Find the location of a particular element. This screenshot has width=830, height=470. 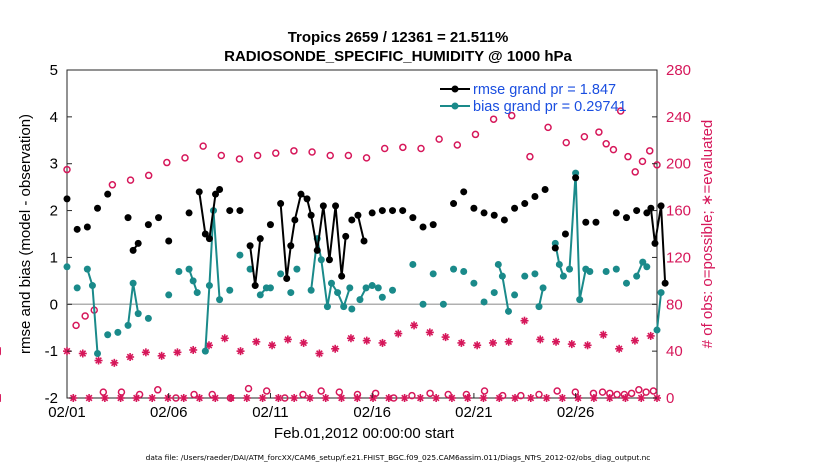

left-tick-label: 4 is located at coordinates (54, 117).